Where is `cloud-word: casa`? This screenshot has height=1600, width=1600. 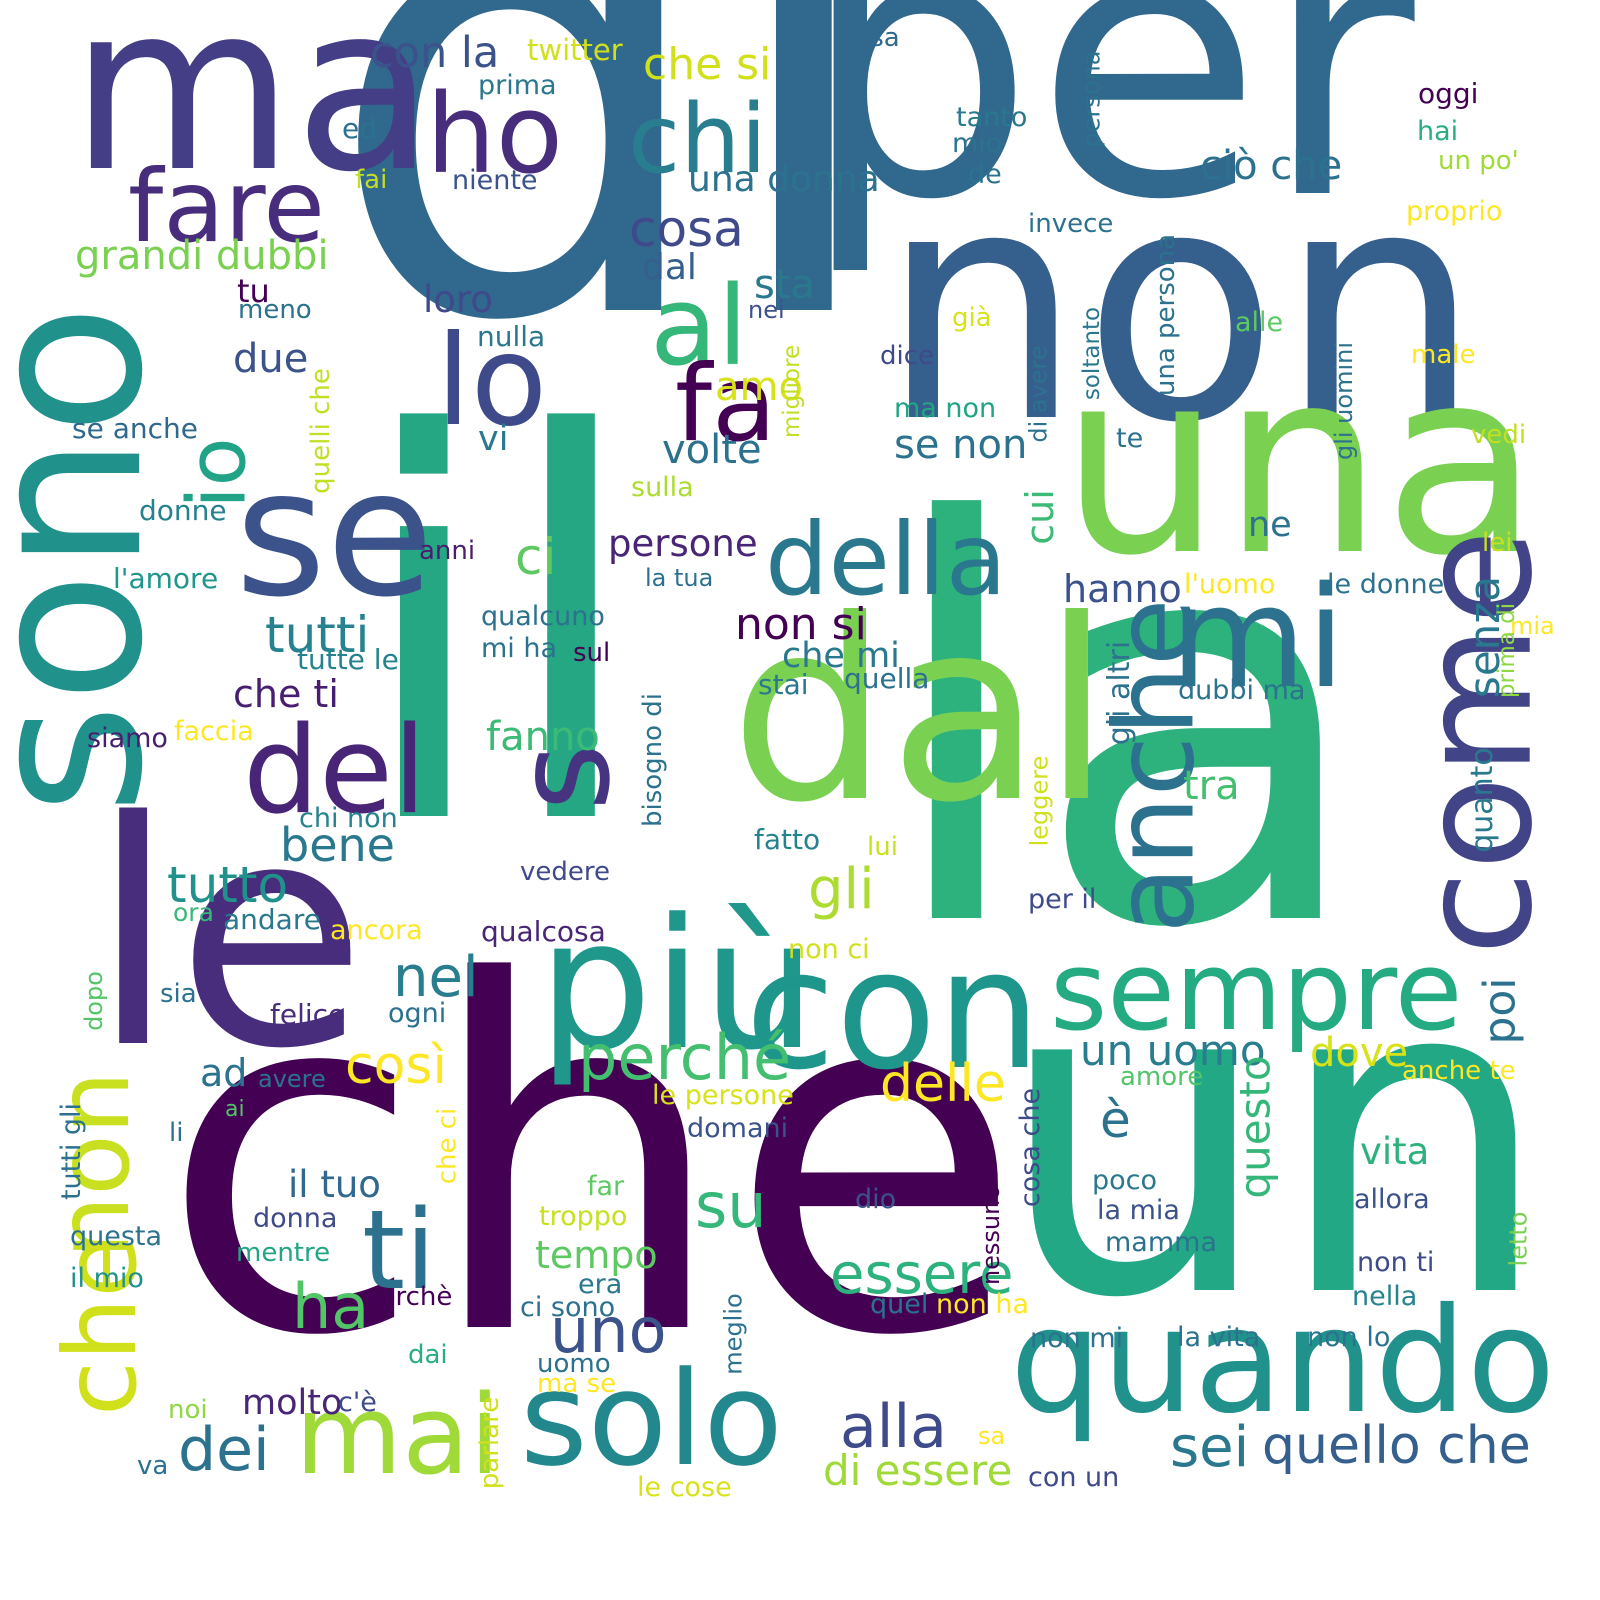
cloud-word: casa is located at coordinates (870, 38).